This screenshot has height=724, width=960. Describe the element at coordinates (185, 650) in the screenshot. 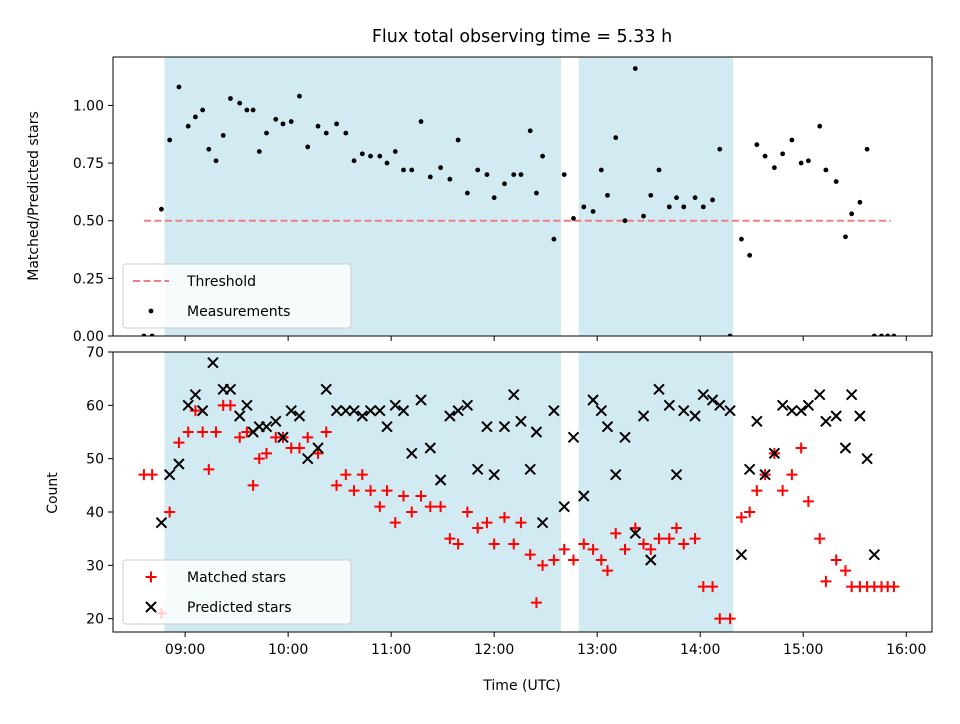

I see `x-tick-label: 09:00` at that location.